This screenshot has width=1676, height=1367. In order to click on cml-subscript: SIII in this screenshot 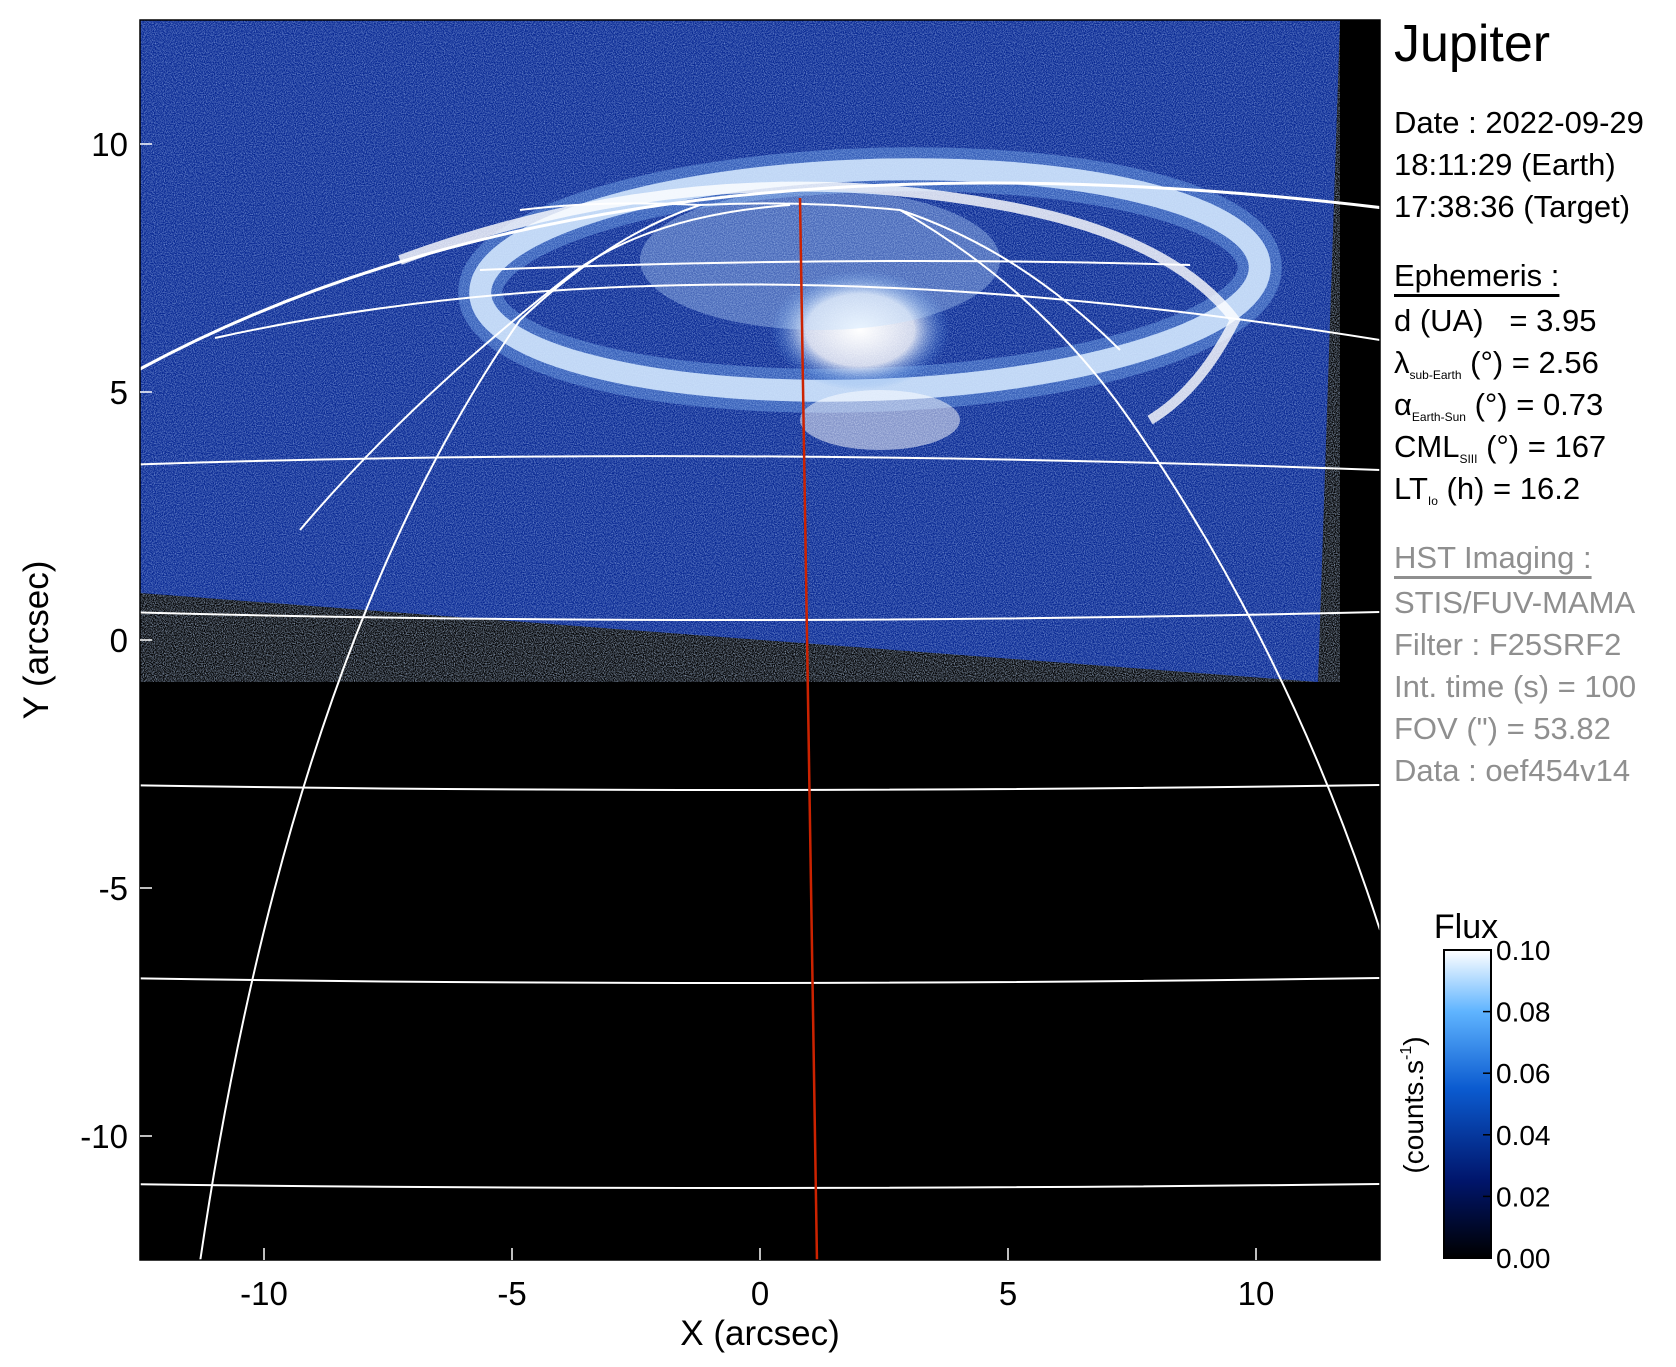, I will do `click(1468, 459)`.